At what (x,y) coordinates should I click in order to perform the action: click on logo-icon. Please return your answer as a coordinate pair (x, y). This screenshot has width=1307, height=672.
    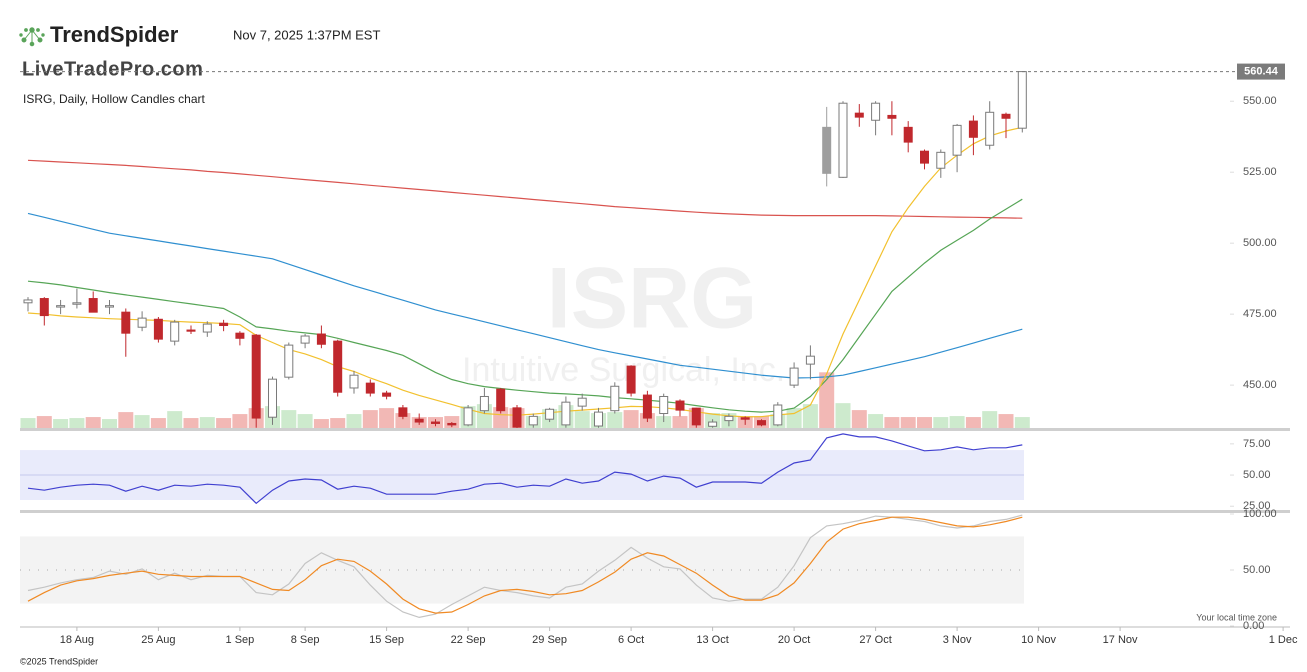
    Looking at the image, I should click on (32, 37).